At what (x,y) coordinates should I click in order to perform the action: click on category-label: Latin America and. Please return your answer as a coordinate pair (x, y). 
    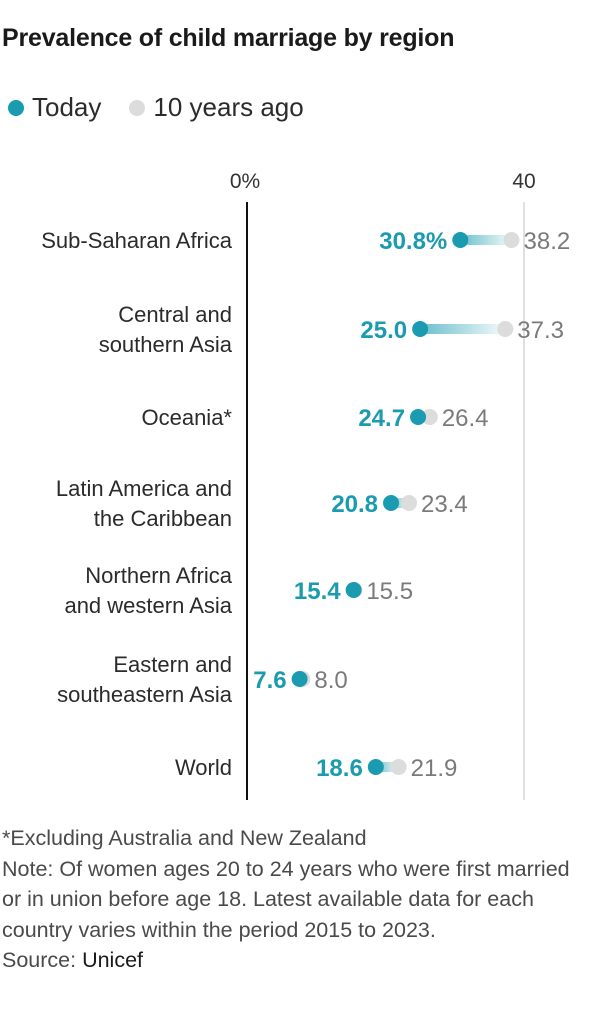
    Looking at the image, I should click on (144, 488).